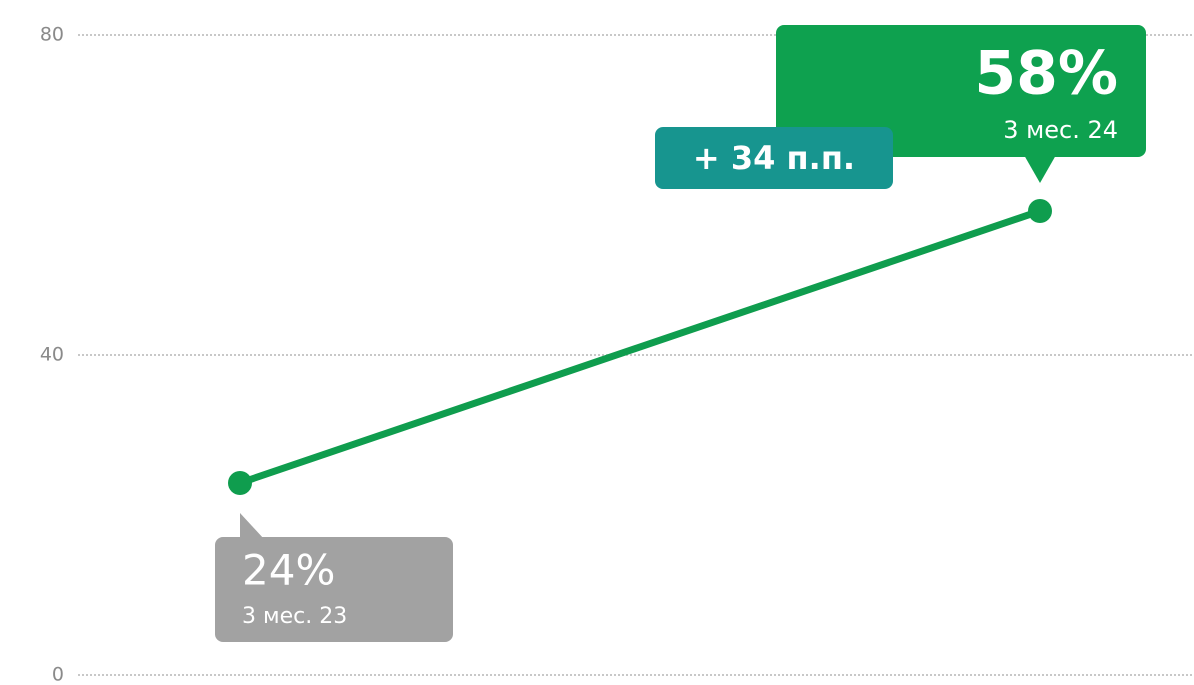 Image resolution: width=1194 pixels, height=685 pixels. I want to click on category-label: 3 мес. 23, so click(294, 616).